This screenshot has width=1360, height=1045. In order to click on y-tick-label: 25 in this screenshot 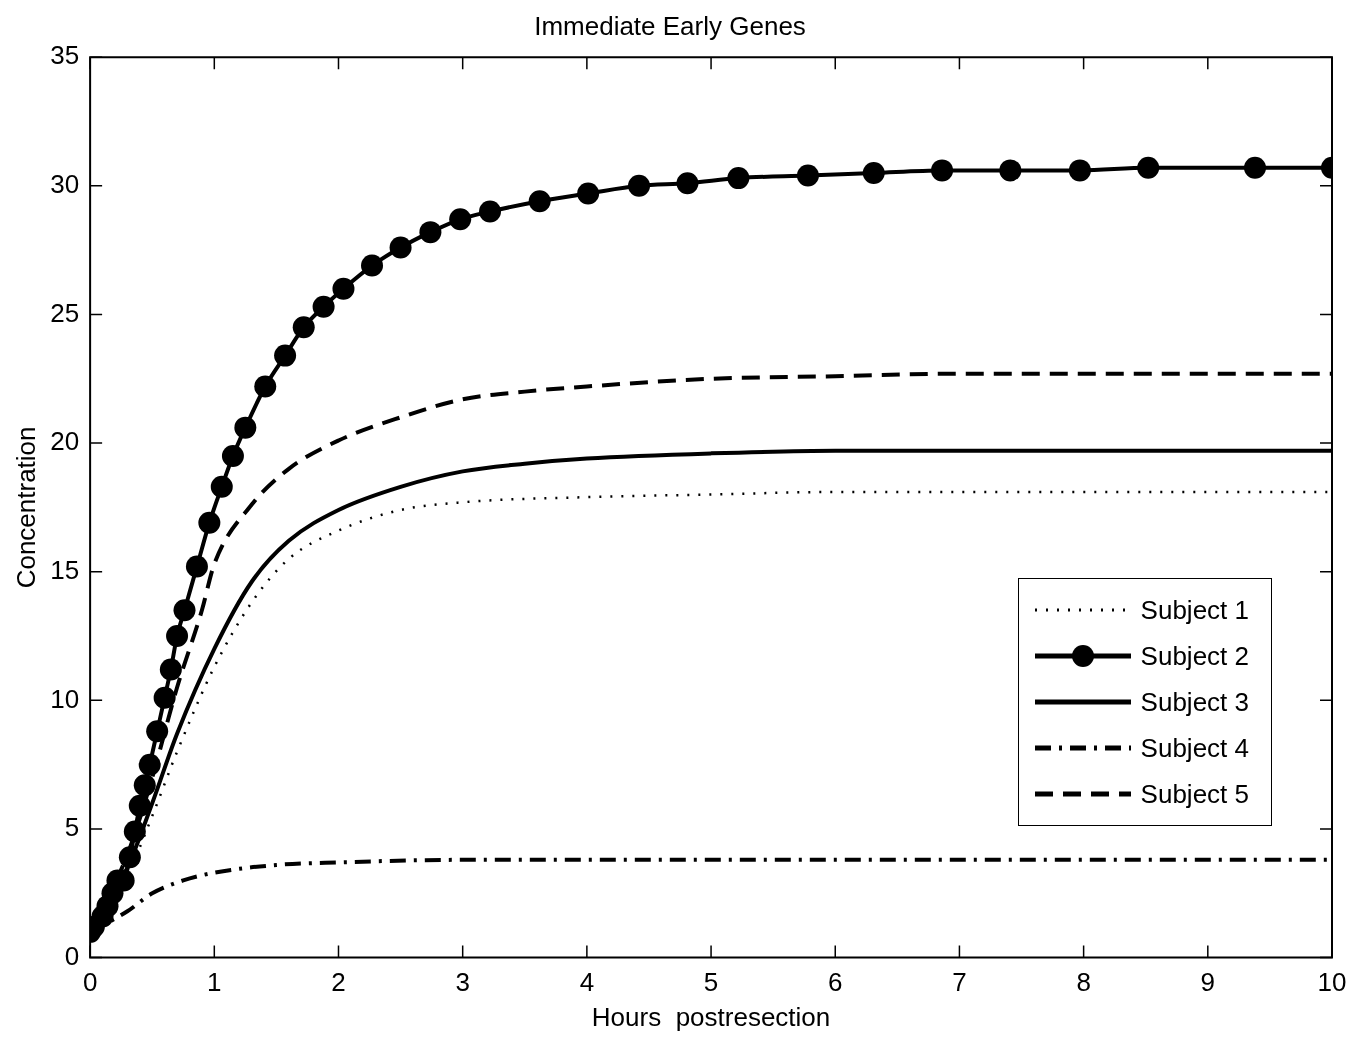, I will do `click(65, 312)`.